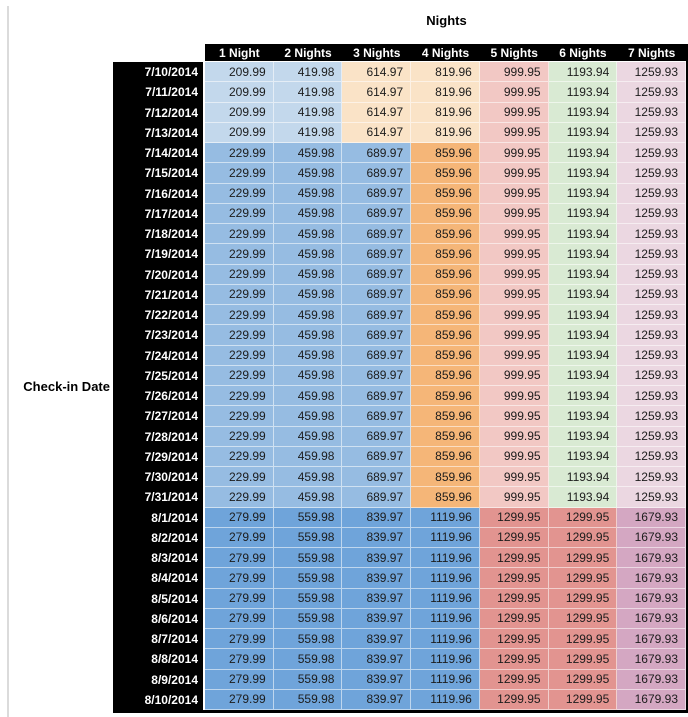 The width and height of the screenshot is (688, 717). I want to click on row-header-date: 7/10/2014, so click(159, 72).